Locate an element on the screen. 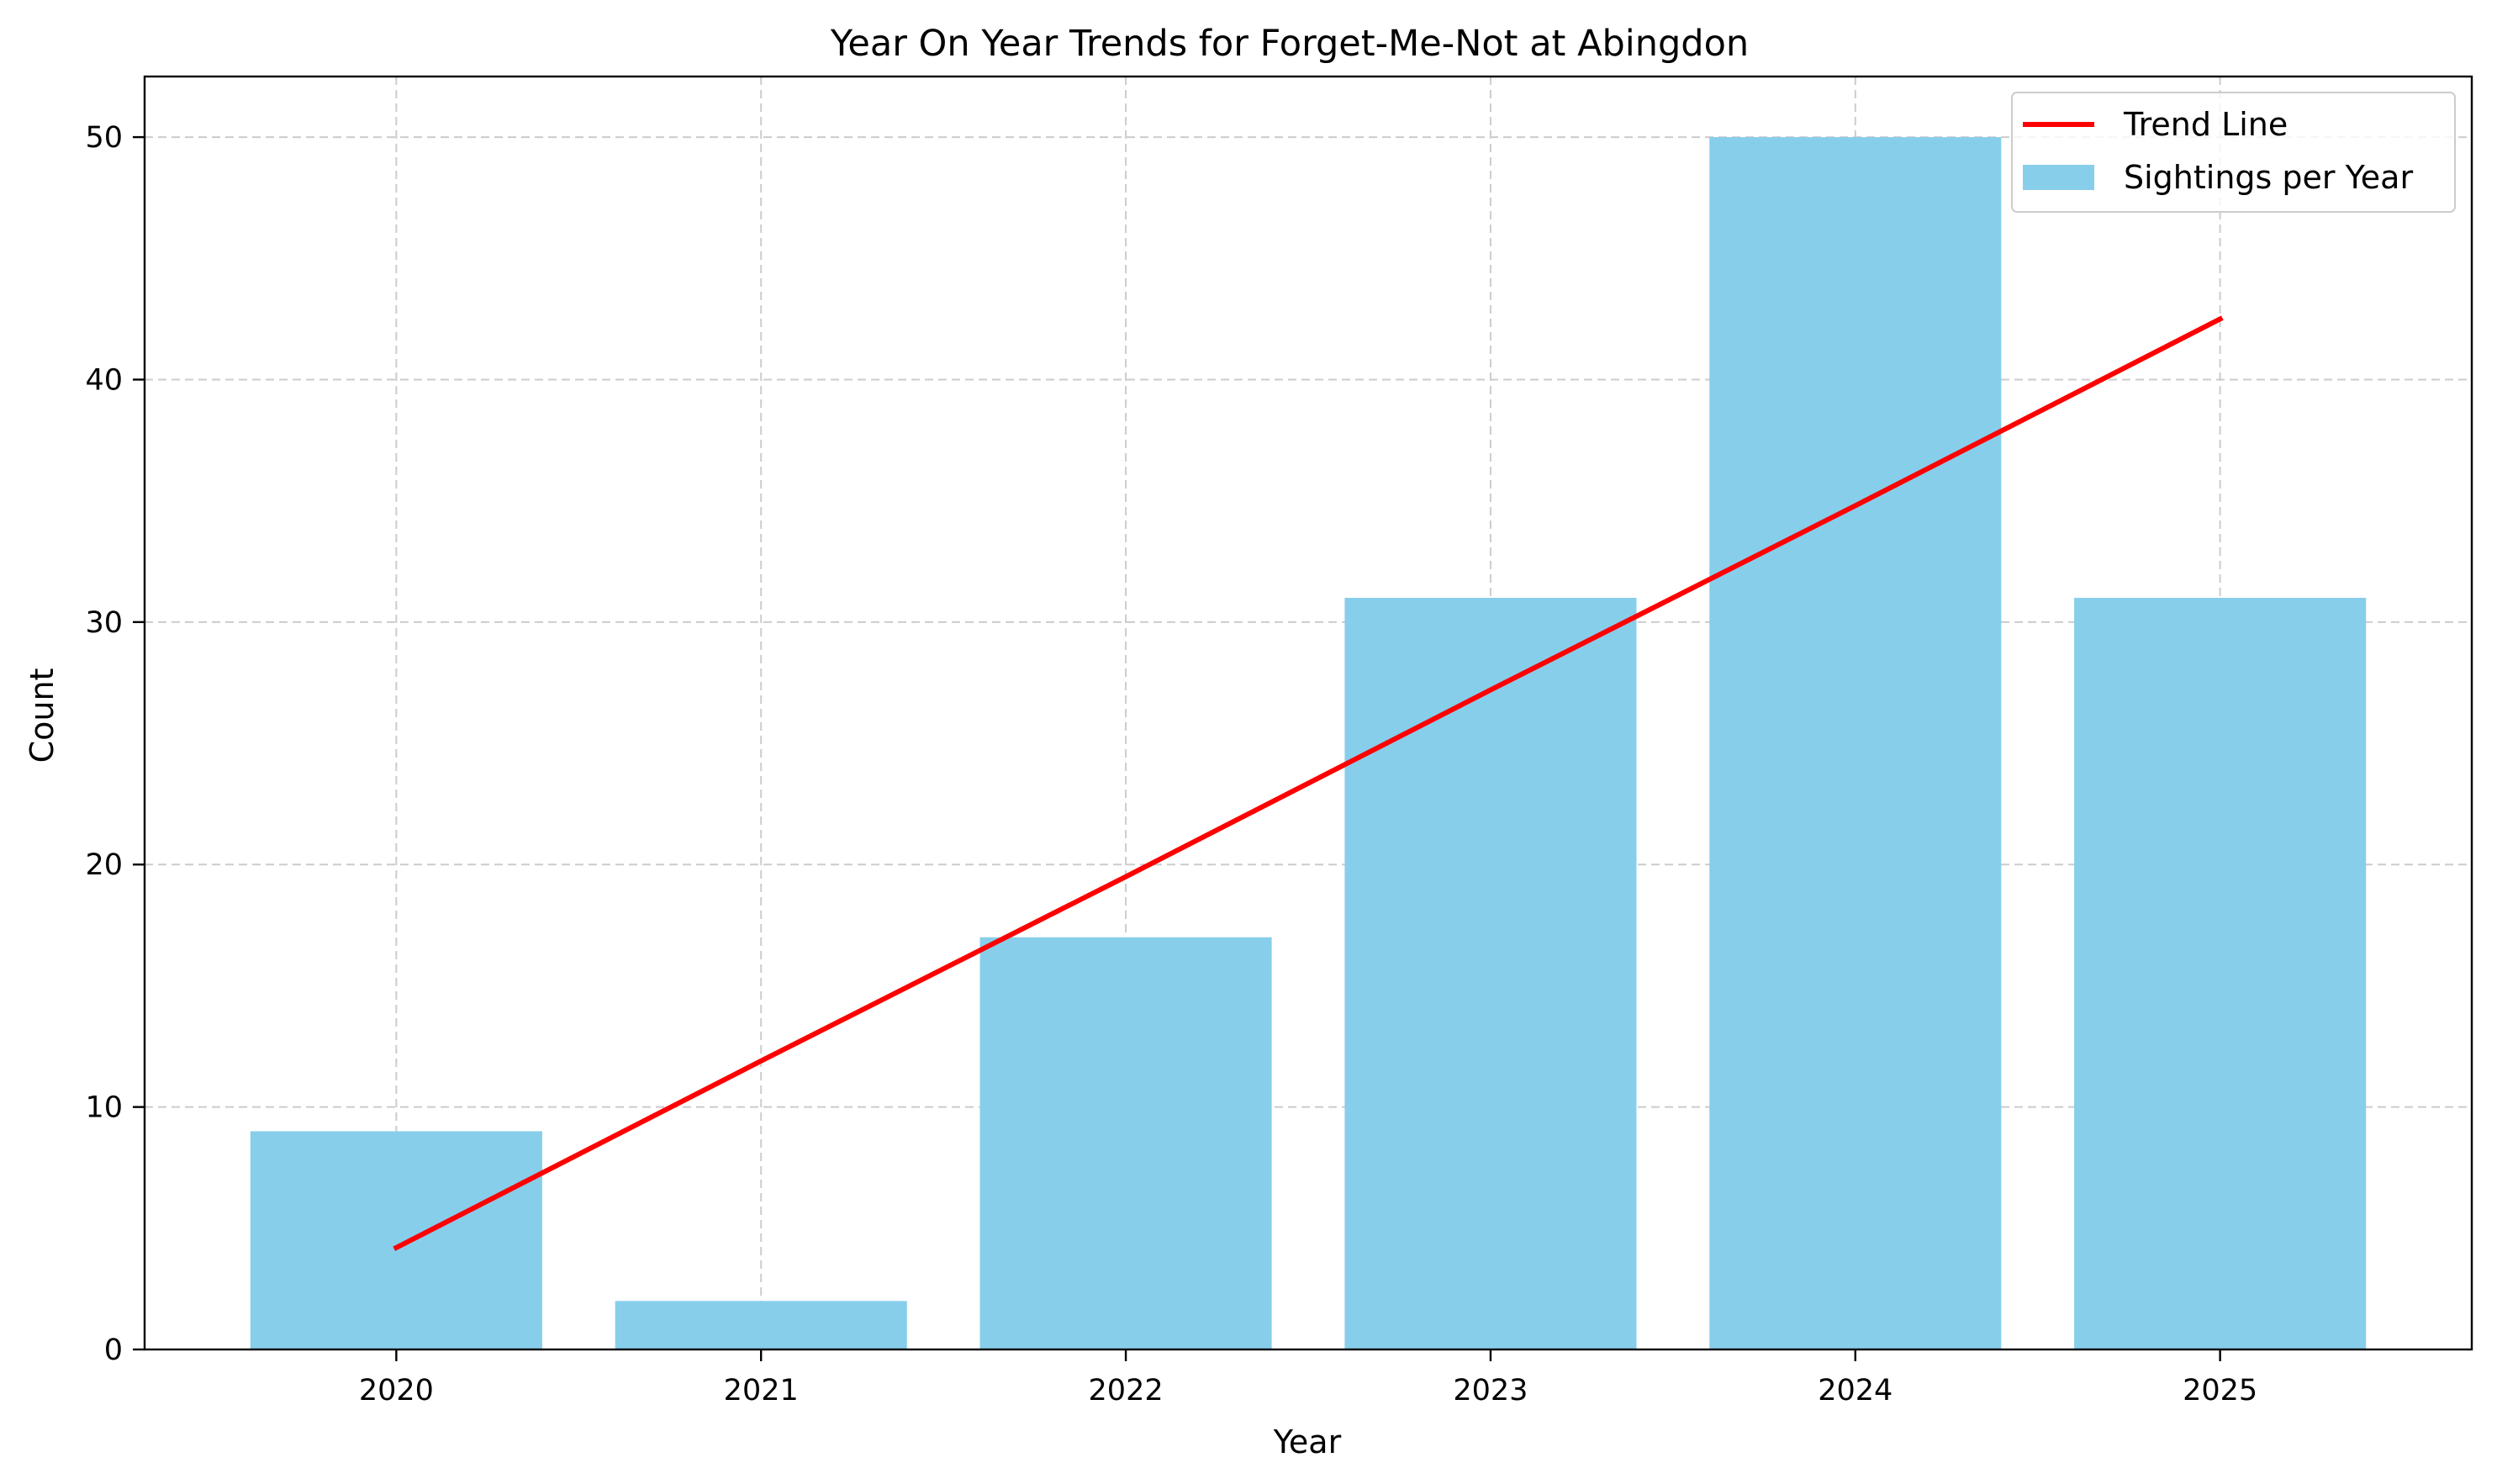 The image size is (2497, 1484). y-axis-label: Count is located at coordinates (42, 715).